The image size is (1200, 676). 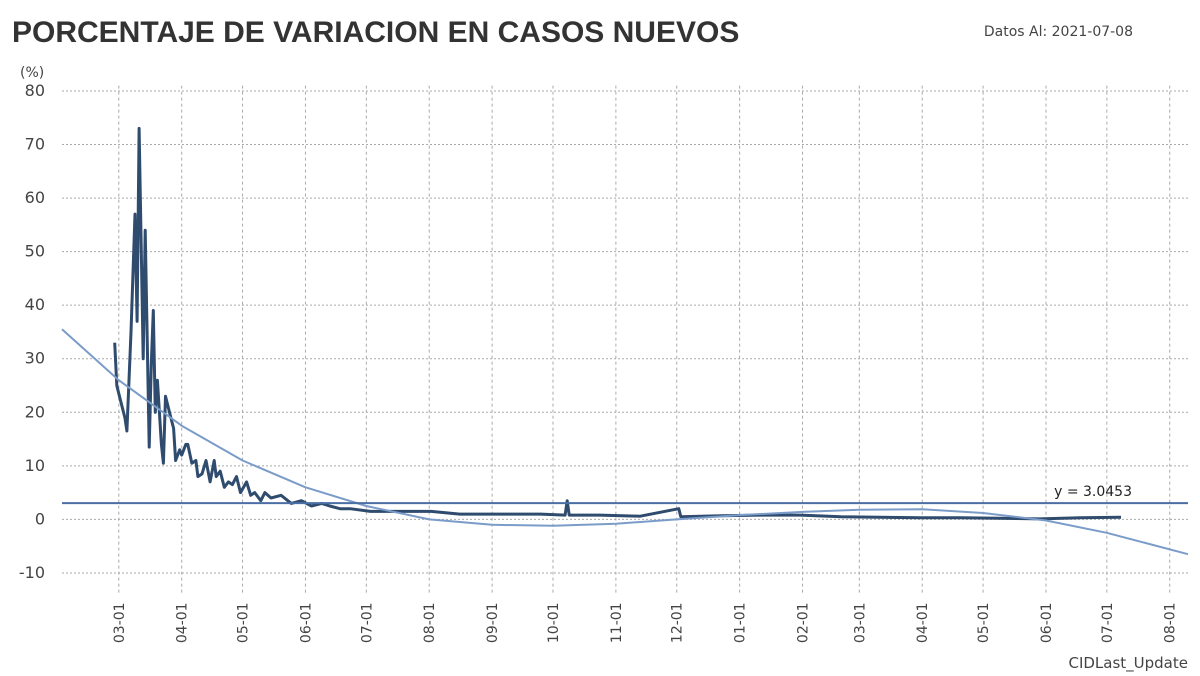 What do you see at coordinates (1128, 663) in the screenshot?
I see `x-axis-label: CIDLast_Update` at bounding box center [1128, 663].